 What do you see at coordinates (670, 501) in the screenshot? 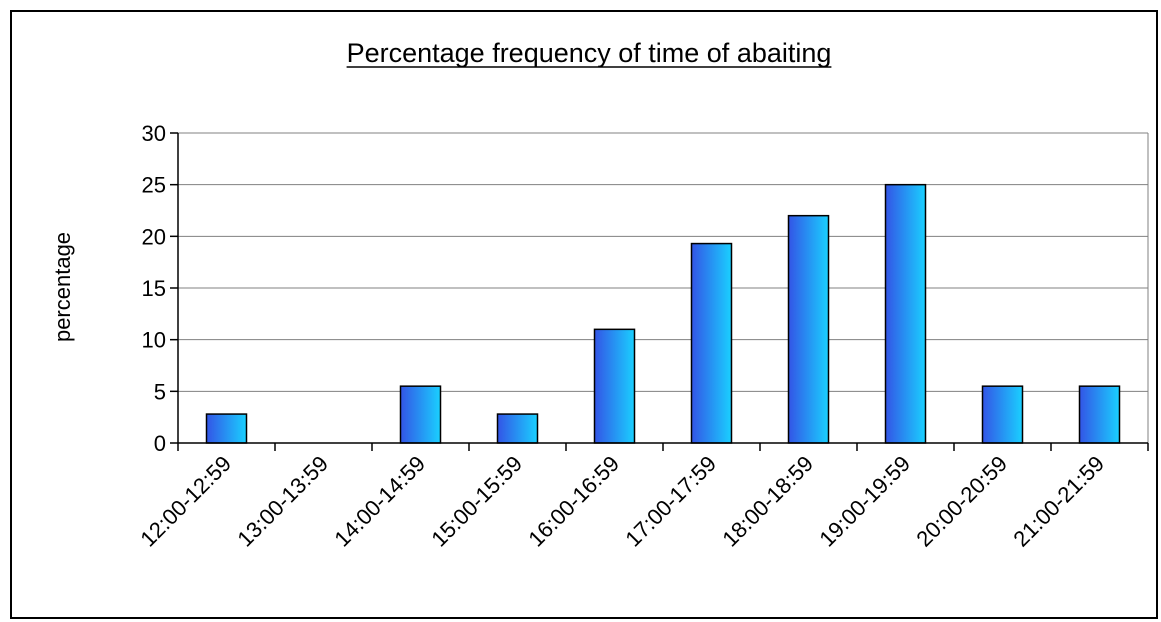
I see `x-tick-label: 17:00-17:59` at bounding box center [670, 501].